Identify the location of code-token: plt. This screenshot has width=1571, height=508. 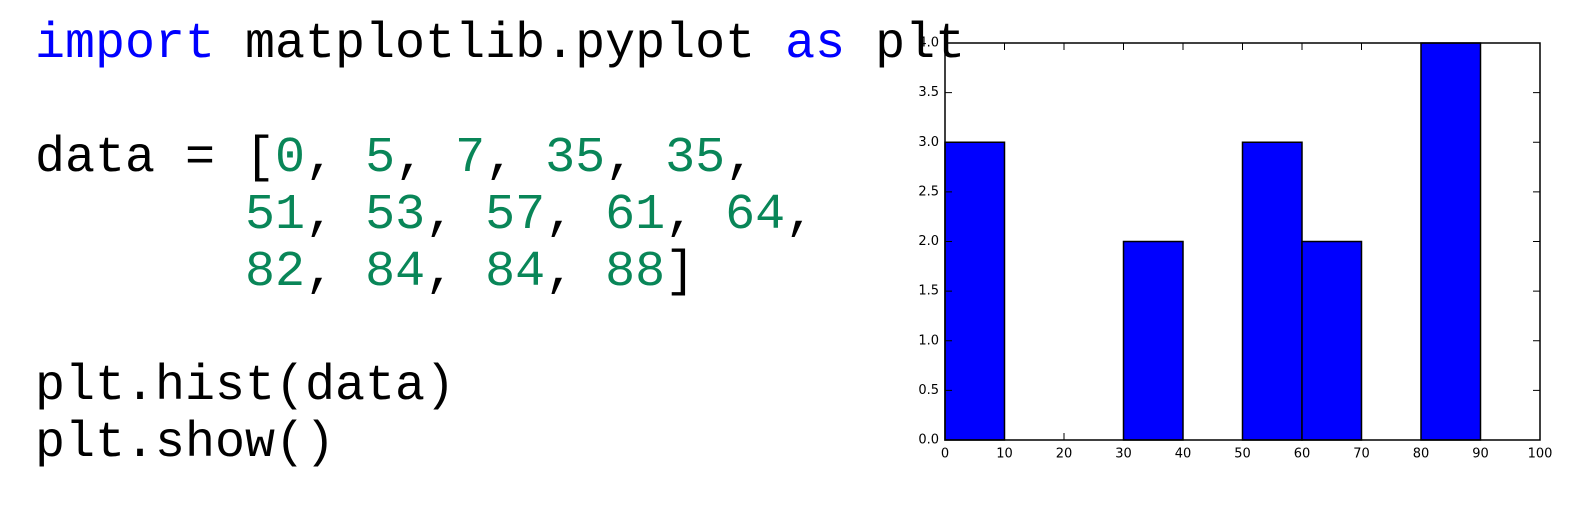
(905, 44).